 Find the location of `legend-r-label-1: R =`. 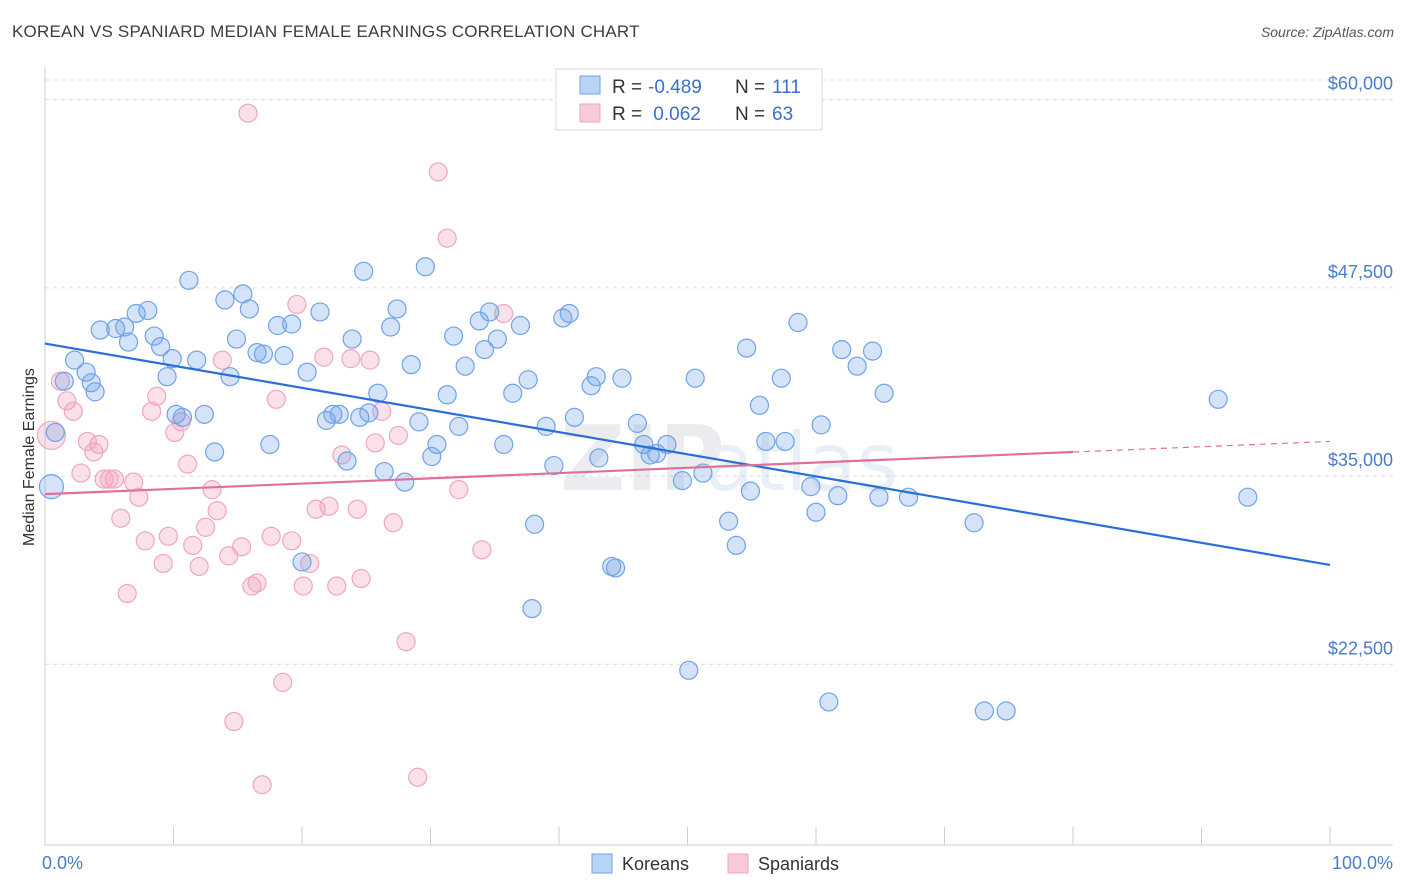

legend-r-label-1: R = is located at coordinates (627, 87).